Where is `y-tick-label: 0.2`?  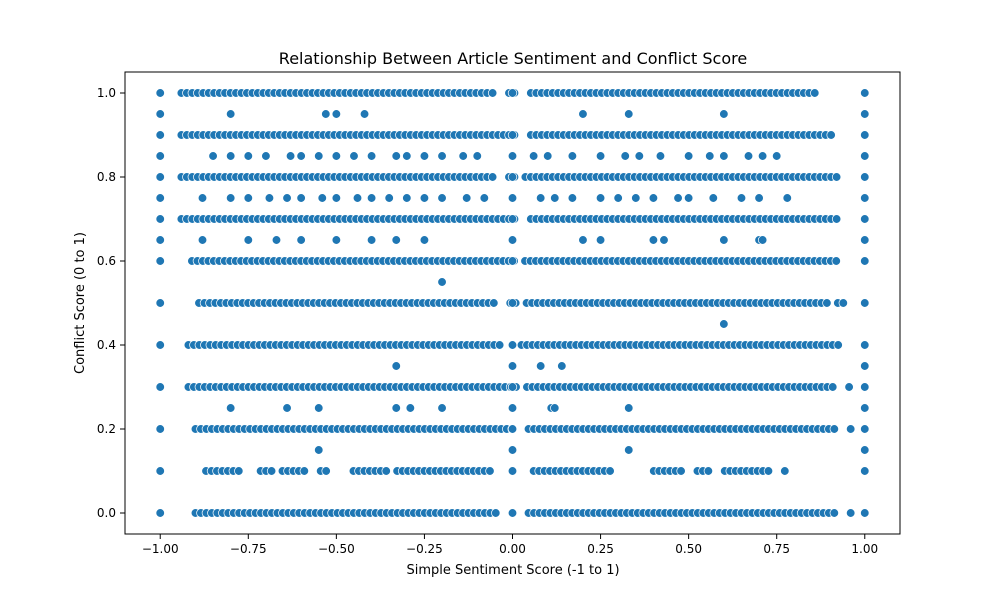 y-tick-label: 0.2 is located at coordinates (106, 429).